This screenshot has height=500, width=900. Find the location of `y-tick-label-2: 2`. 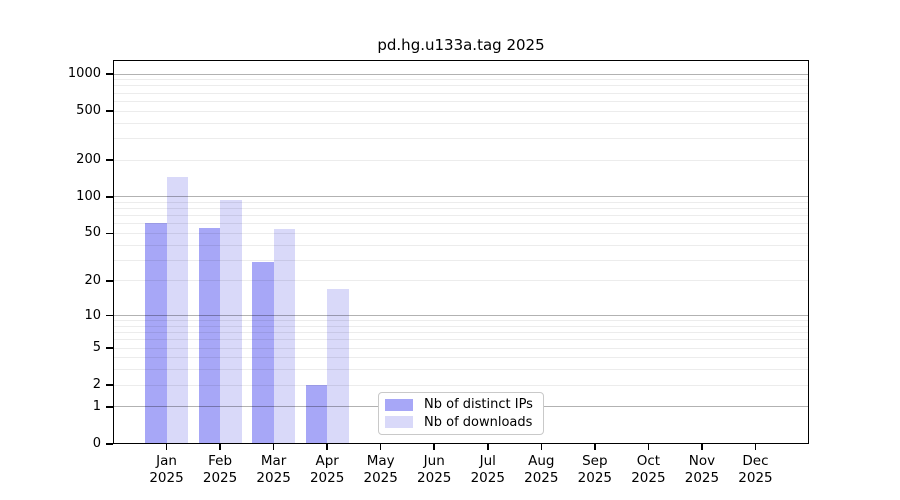

y-tick-label-2: 2 is located at coordinates (96, 385).